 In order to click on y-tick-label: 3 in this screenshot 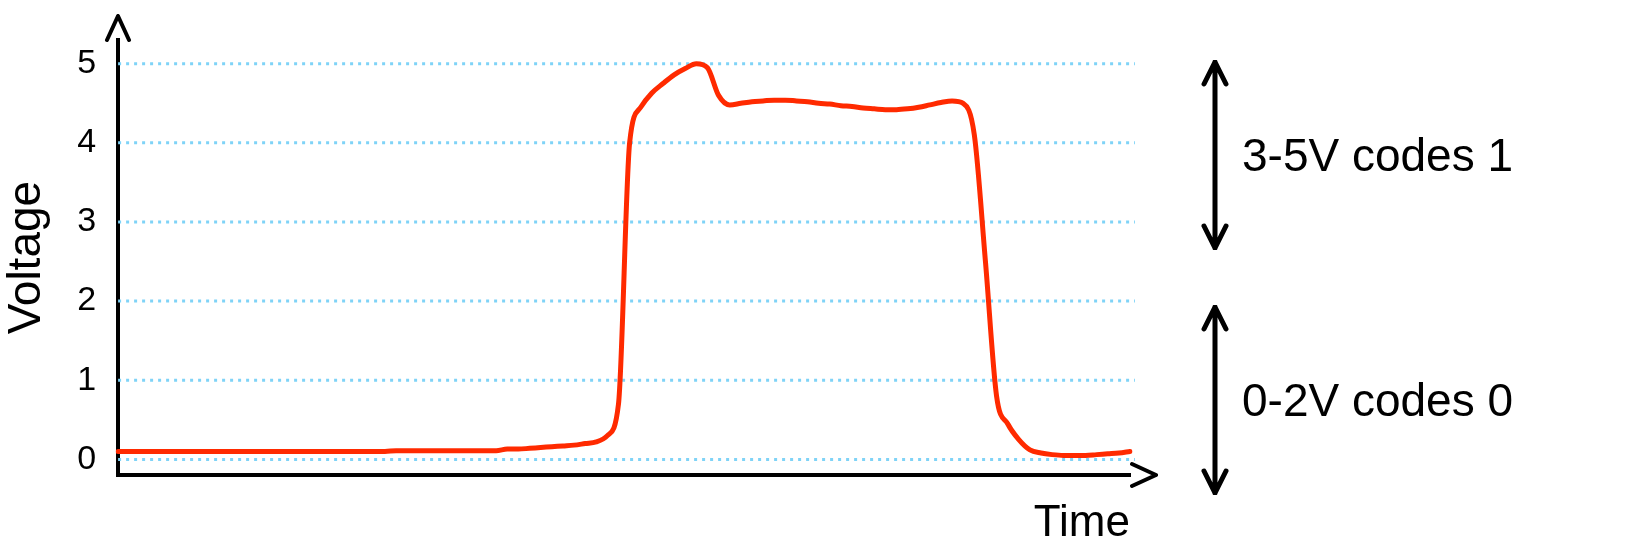, I will do `click(87, 219)`.